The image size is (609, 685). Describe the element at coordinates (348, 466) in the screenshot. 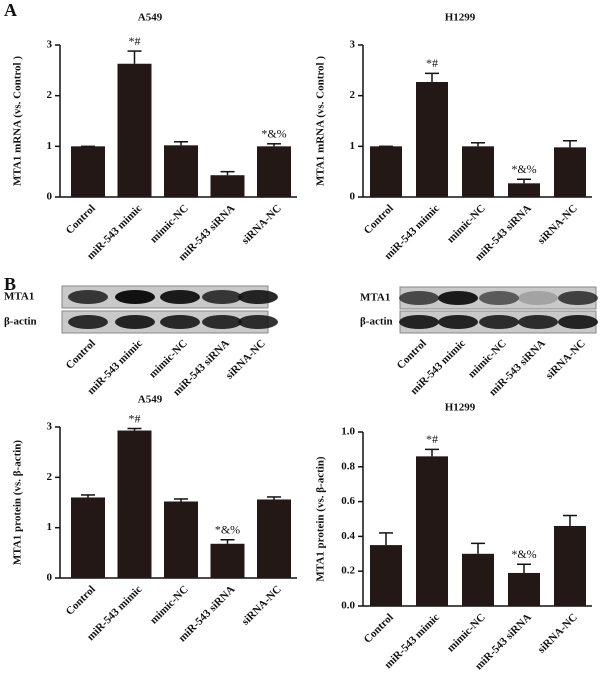

I see `y-tick-label: 0.8` at that location.